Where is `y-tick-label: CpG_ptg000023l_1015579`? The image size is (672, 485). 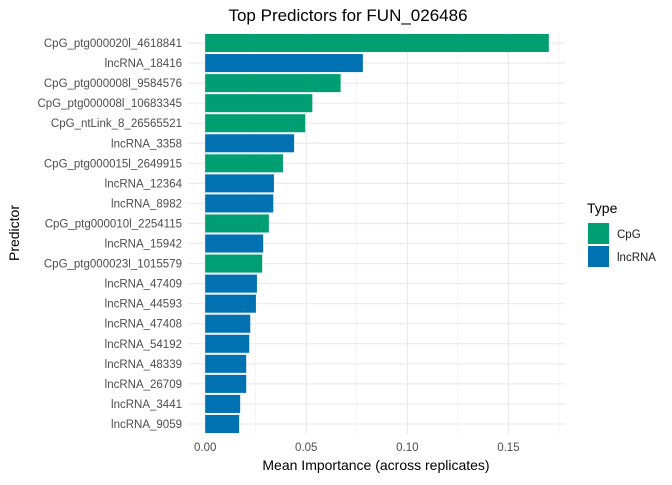
y-tick-label: CpG_ptg000023l_1015579 is located at coordinates (113, 265).